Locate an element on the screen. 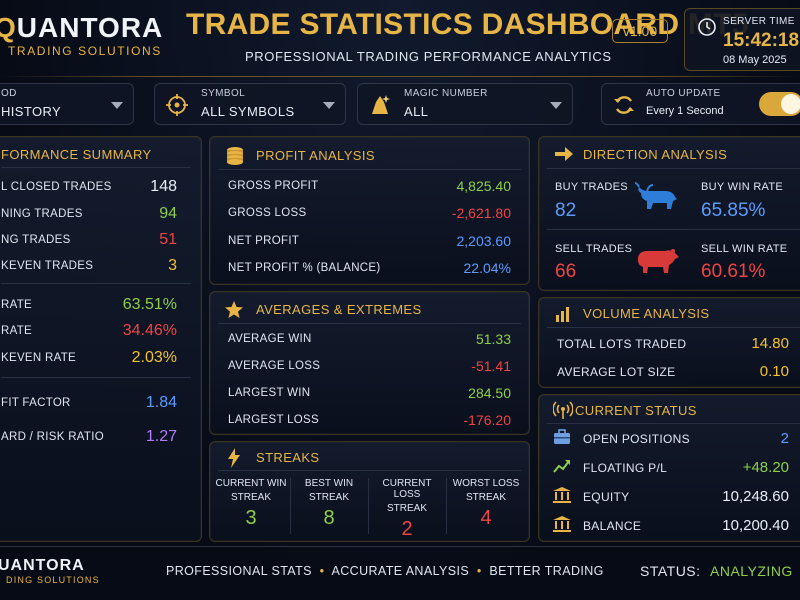  current-status-title: CURRENT STATUS is located at coordinates (636, 410).